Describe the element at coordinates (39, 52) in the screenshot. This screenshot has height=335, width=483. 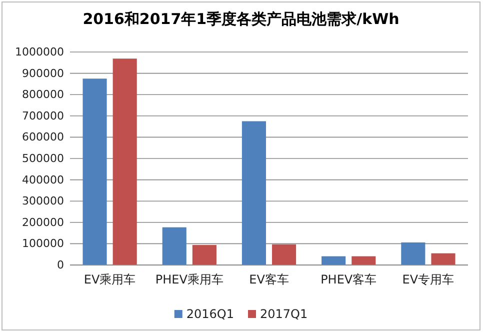
I see `y-tick-label: 1000000` at that location.